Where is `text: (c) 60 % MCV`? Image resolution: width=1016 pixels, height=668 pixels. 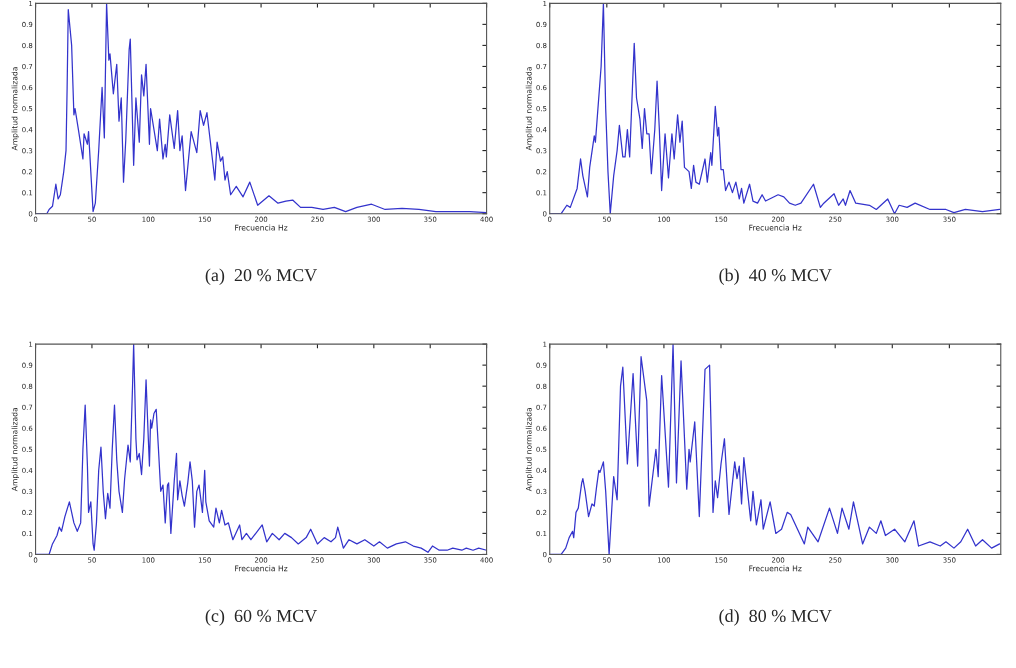 text: (c) 60 % MCV is located at coordinates (261, 617).